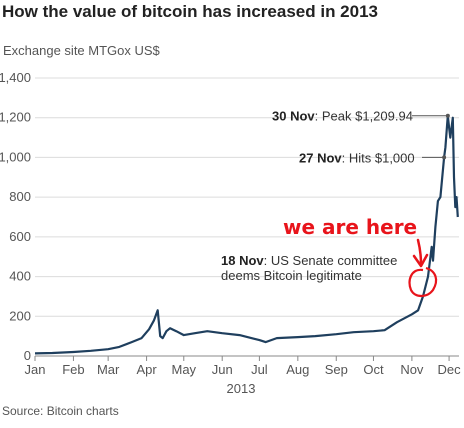  I want to click on x-tick-label: Dec, so click(450, 369).